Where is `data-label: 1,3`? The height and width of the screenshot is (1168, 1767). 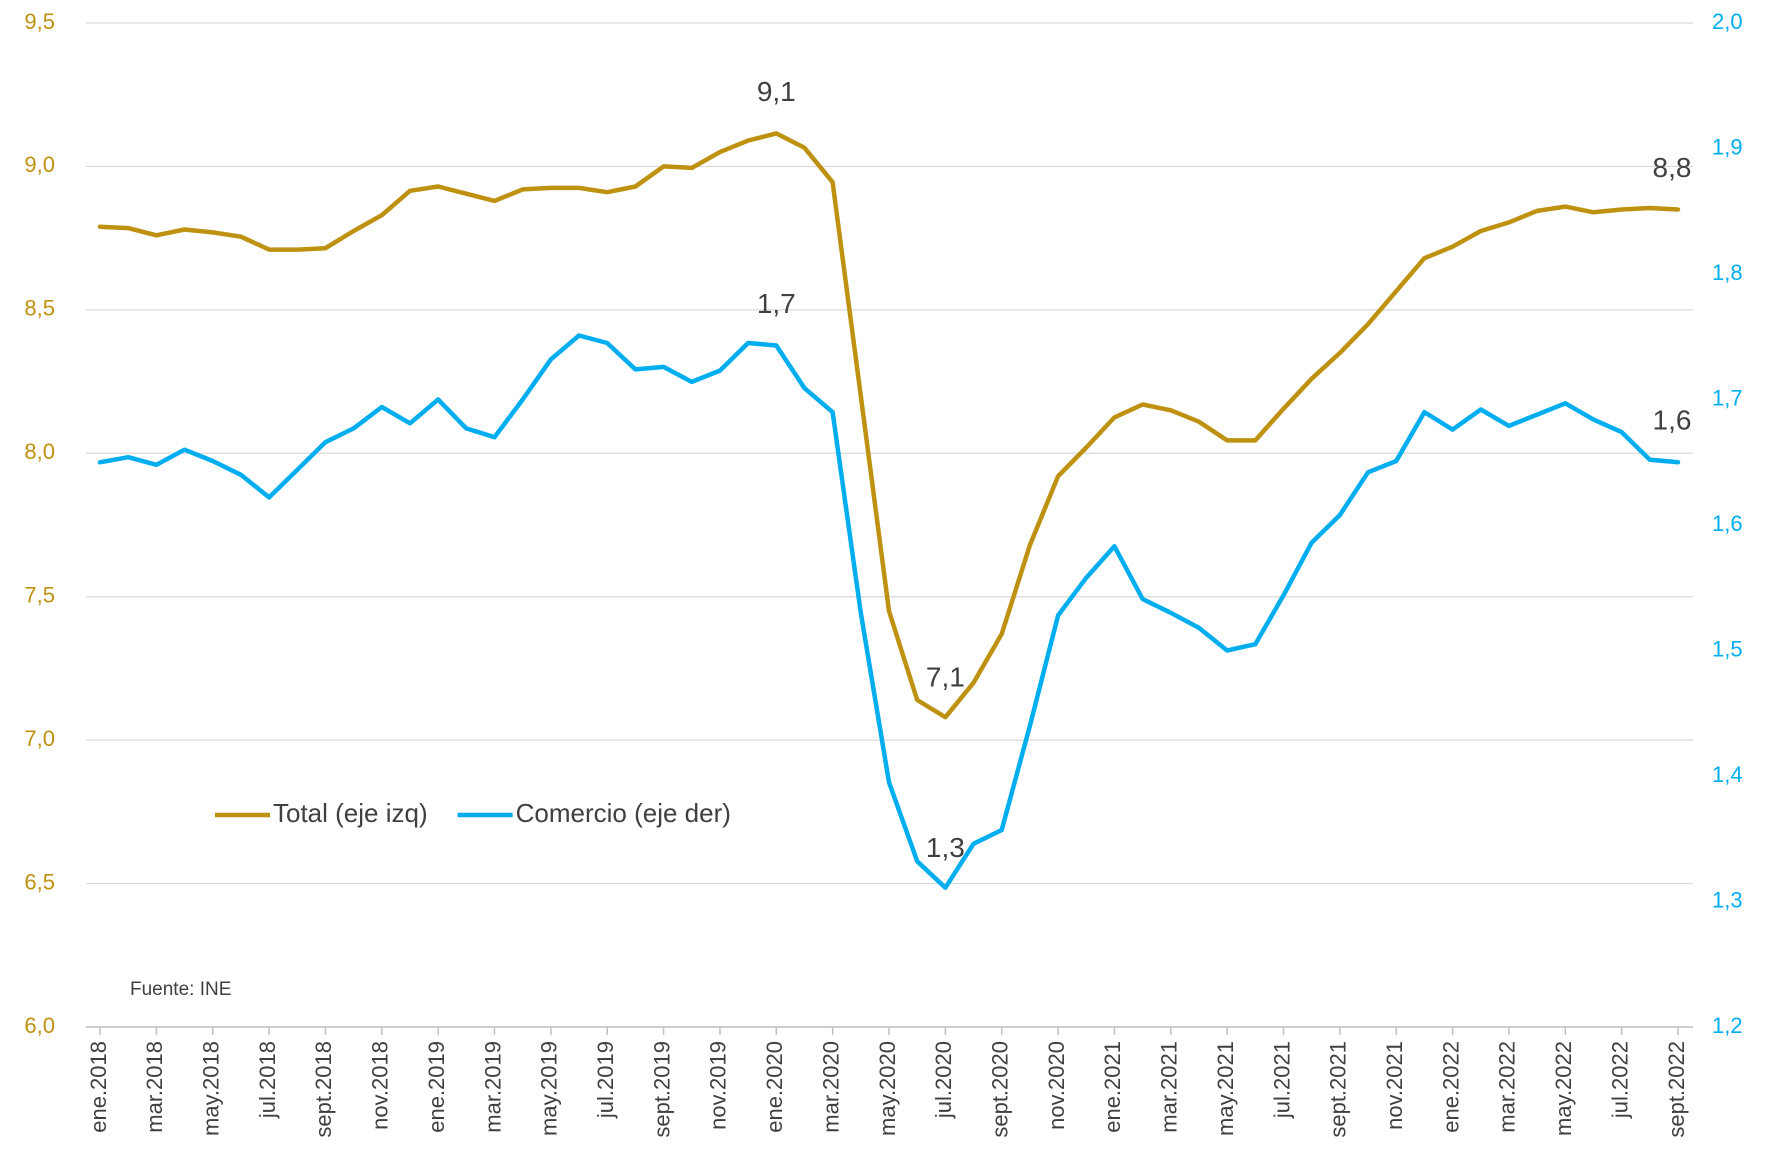 data-label: 1,3 is located at coordinates (945, 847).